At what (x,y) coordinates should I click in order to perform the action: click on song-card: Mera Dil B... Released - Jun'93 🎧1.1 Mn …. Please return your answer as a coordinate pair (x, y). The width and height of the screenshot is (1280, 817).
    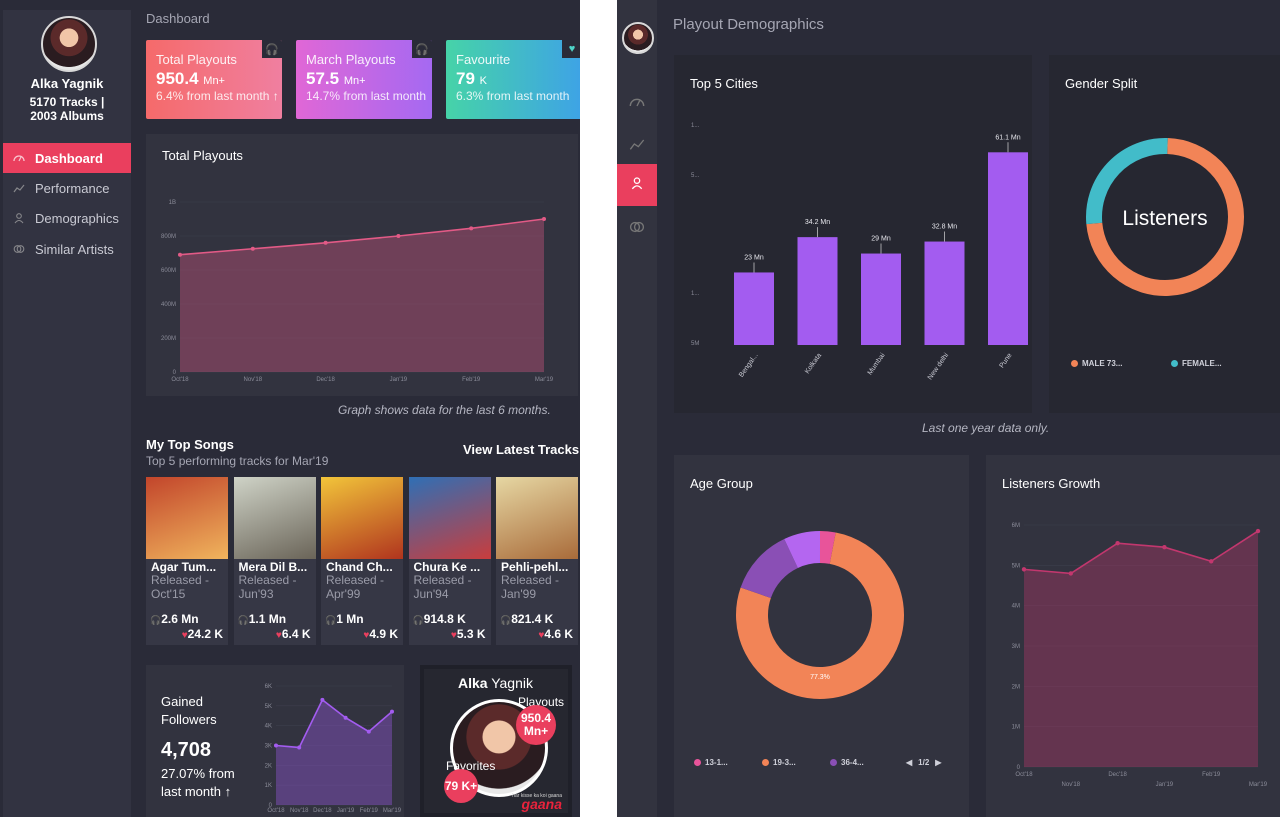
    Looking at the image, I should click on (274, 561).